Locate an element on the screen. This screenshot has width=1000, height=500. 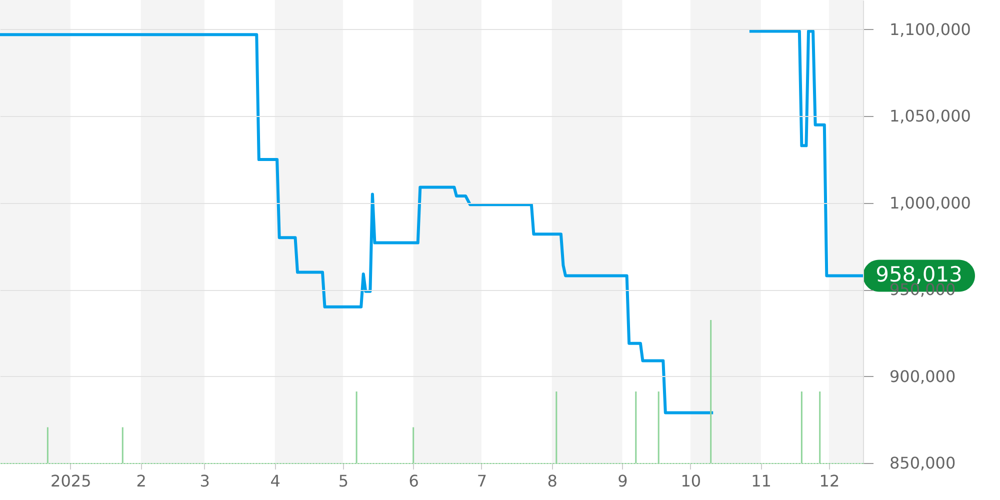
x-tick-label: 12 is located at coordinates (829, 481).